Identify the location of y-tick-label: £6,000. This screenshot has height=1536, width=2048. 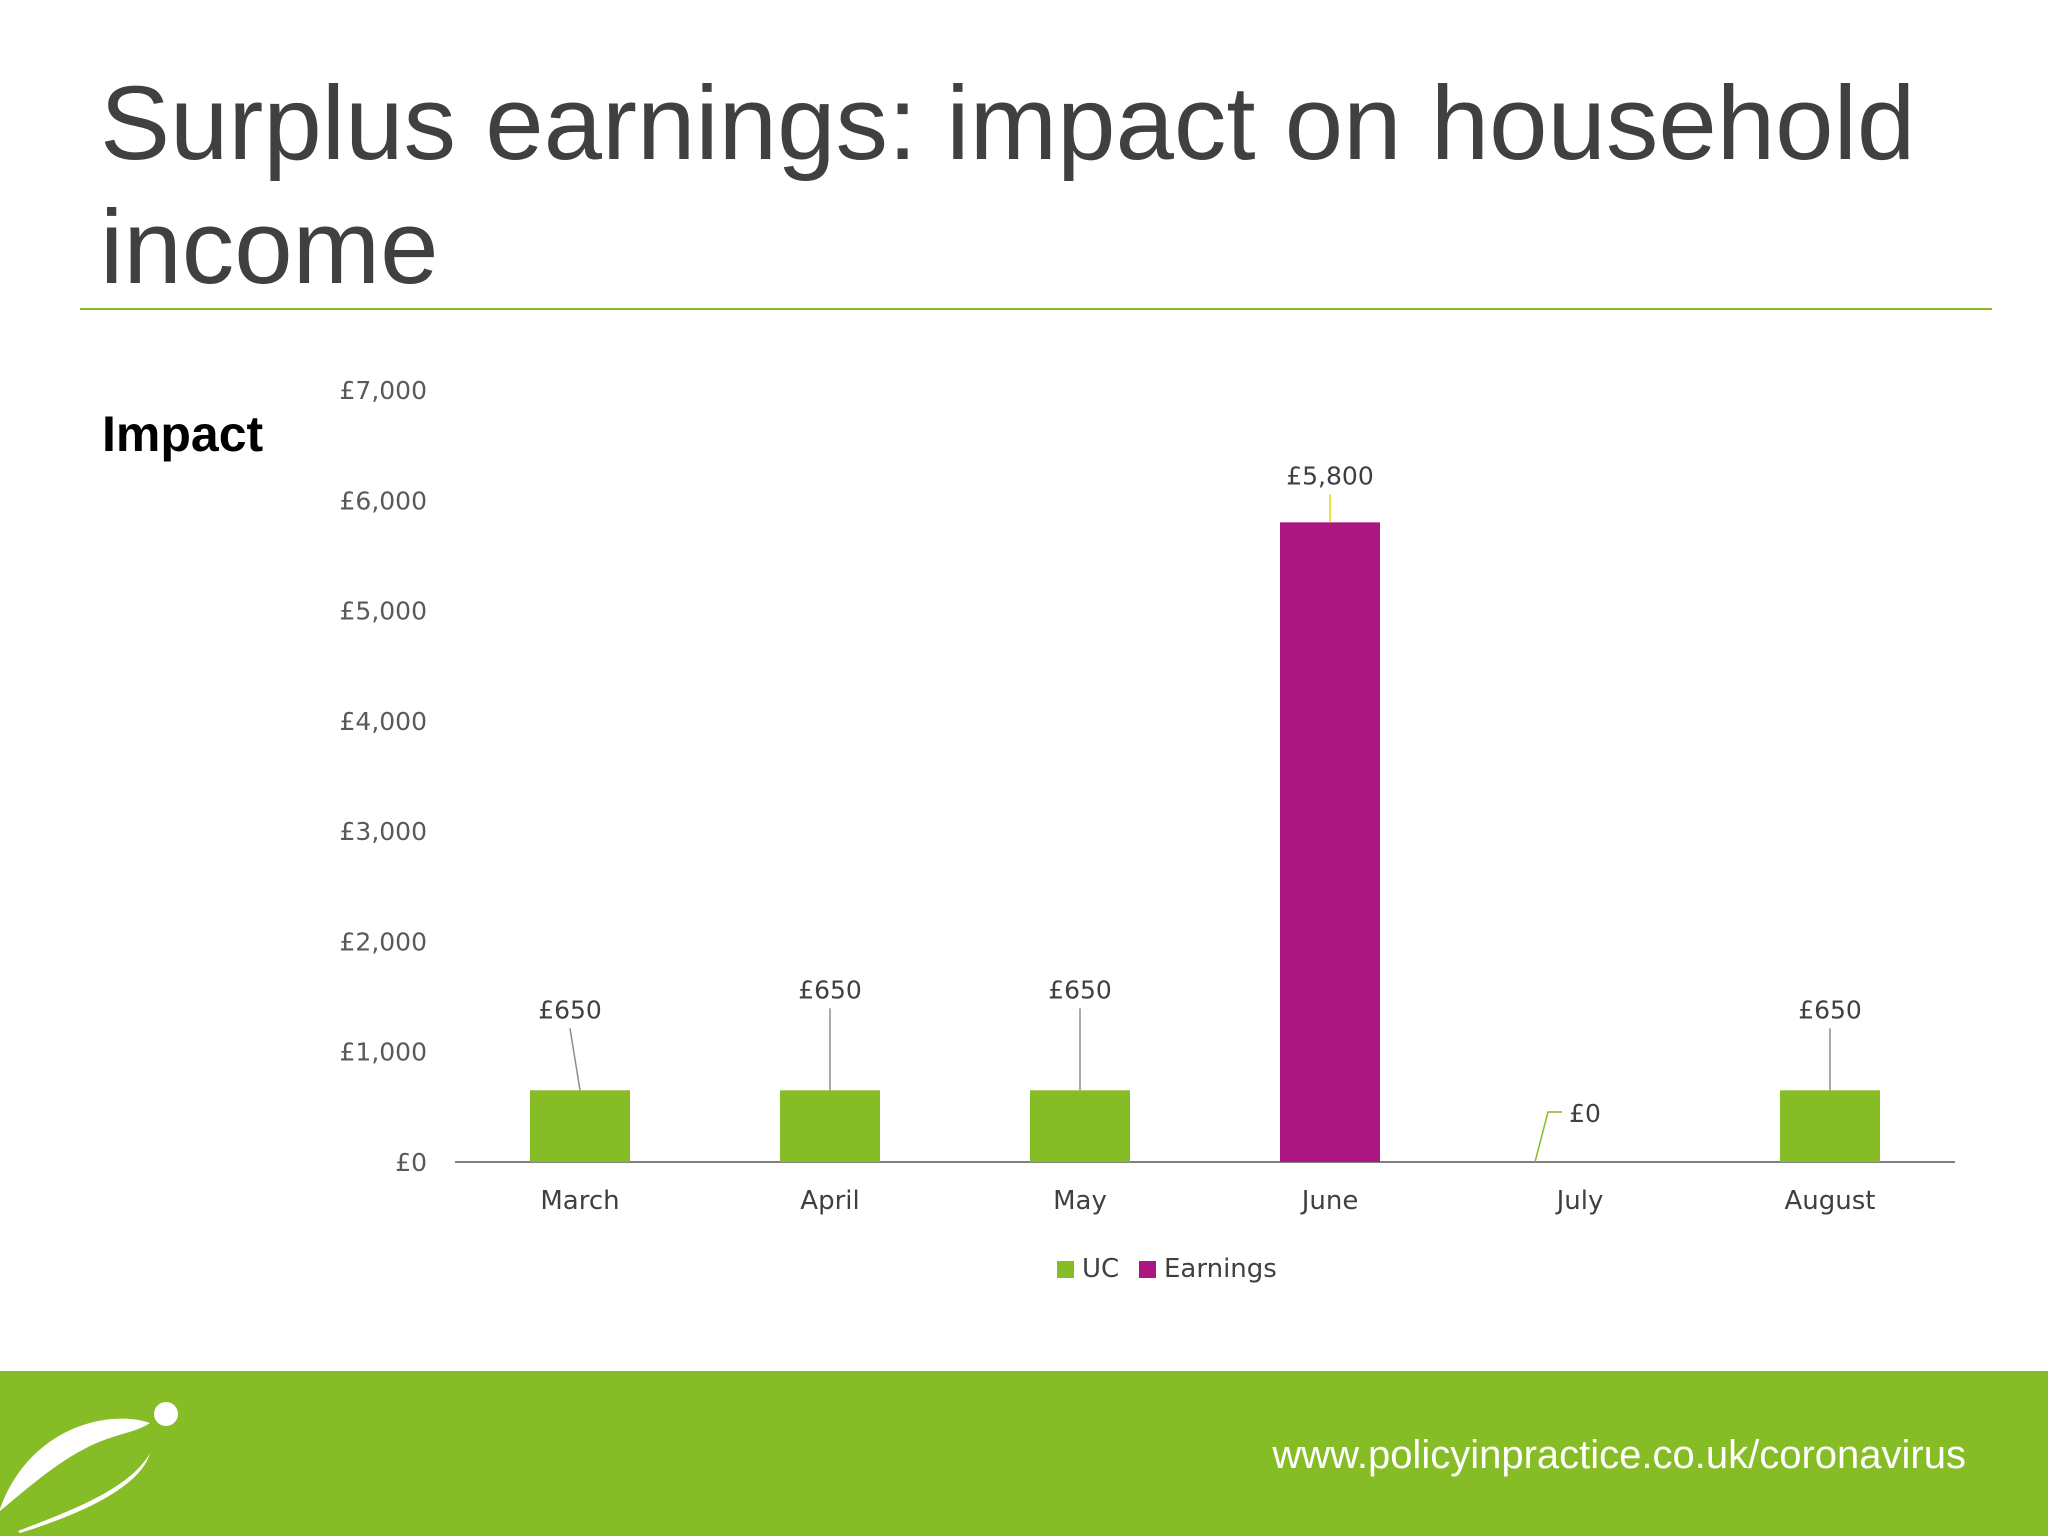
(383, 500).